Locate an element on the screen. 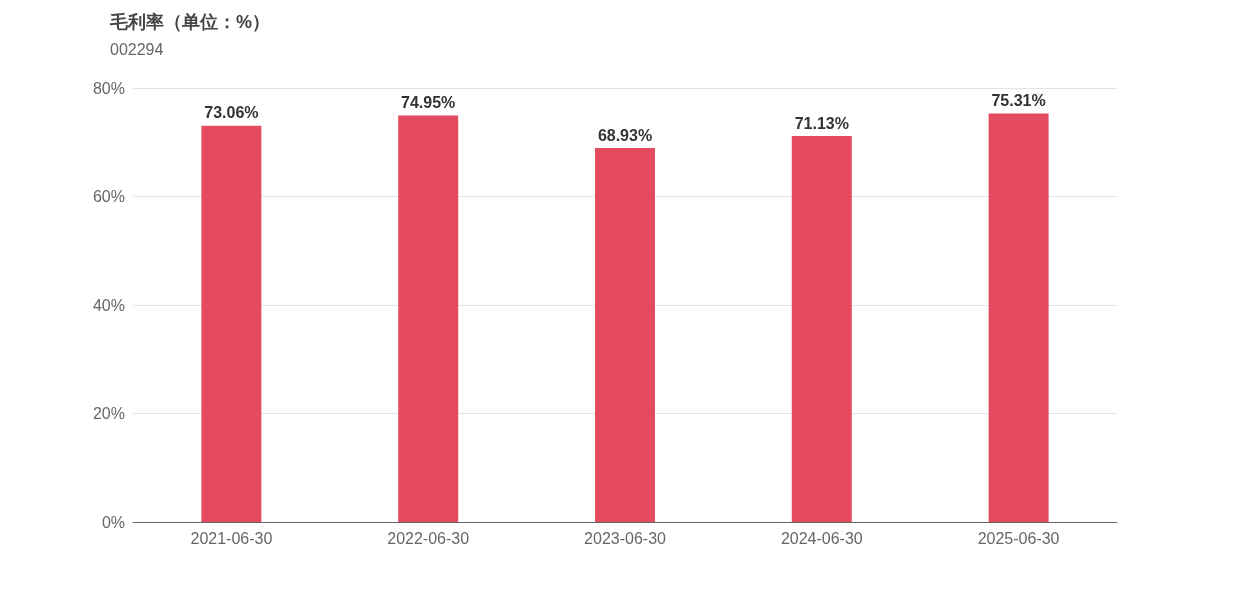  y-tick-label: 20% is located at coordinates (108, 413).